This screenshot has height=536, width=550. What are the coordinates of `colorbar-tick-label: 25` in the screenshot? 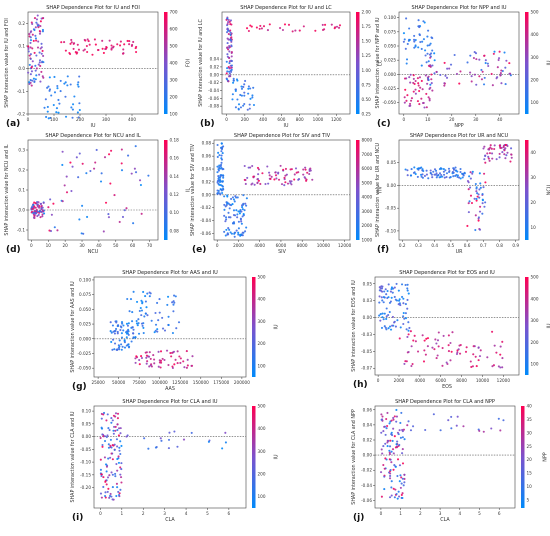 It's located at (530, 446).